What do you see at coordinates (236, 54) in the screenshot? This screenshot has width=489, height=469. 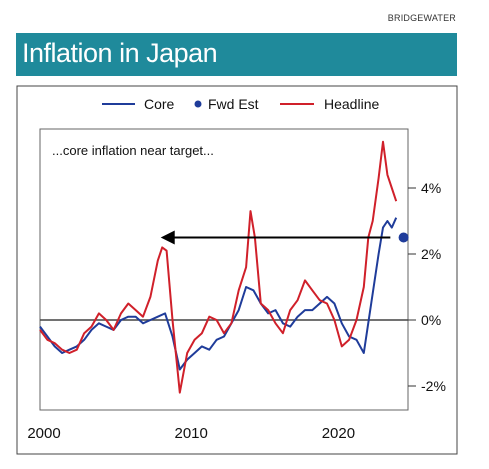 I see `title-banner: Inflation in Japan` at bounding box center [236, 54].